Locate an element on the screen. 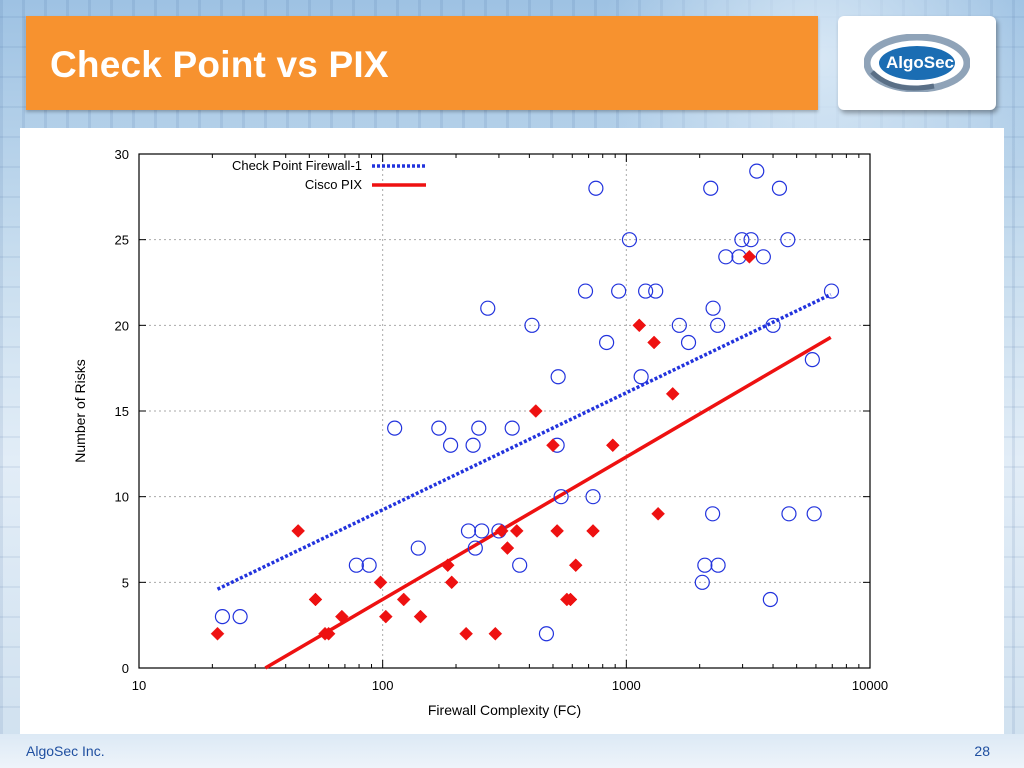 The height and width of the screenshot is (768, 1024). x-tick-label: 1000 is located at coordinates (626, 685).